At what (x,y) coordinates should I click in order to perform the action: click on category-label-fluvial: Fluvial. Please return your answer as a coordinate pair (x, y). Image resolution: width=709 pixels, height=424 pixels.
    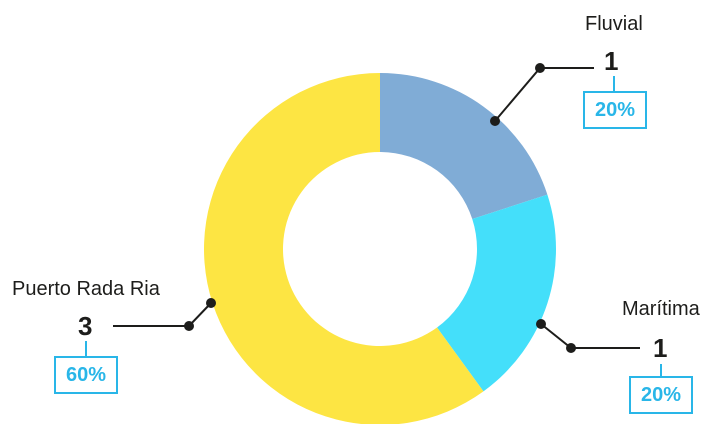
    Looking at the image, I should click on (614, 24).